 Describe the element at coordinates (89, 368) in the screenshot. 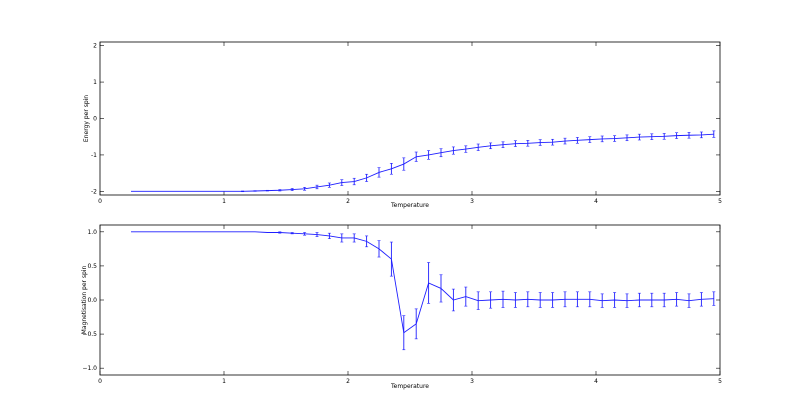

I see `magnetisation-y-tick-label: −1.0` at that location.